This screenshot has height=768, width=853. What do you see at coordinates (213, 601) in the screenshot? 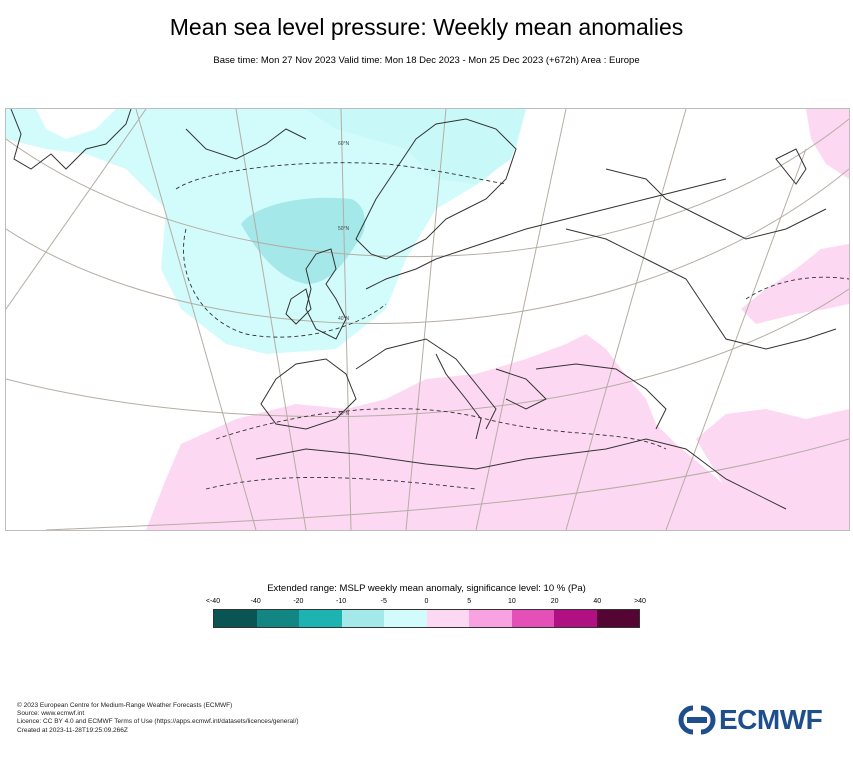
I see `legend-tick-label: <-40` at bounding box center [213, 601].